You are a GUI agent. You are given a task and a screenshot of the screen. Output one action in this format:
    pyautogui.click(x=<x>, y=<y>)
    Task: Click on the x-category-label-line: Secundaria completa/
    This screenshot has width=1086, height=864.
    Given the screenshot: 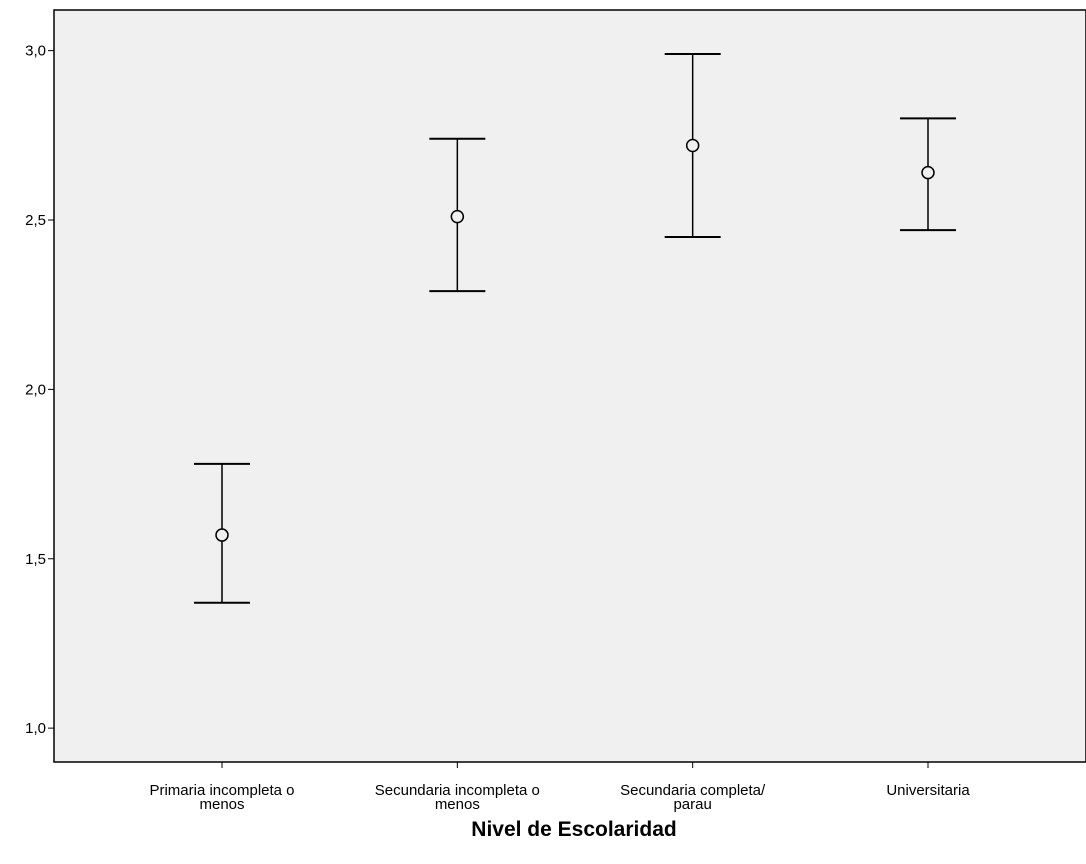 What is the action you would take?
    pyautogui.click(x=693, y=790)
    